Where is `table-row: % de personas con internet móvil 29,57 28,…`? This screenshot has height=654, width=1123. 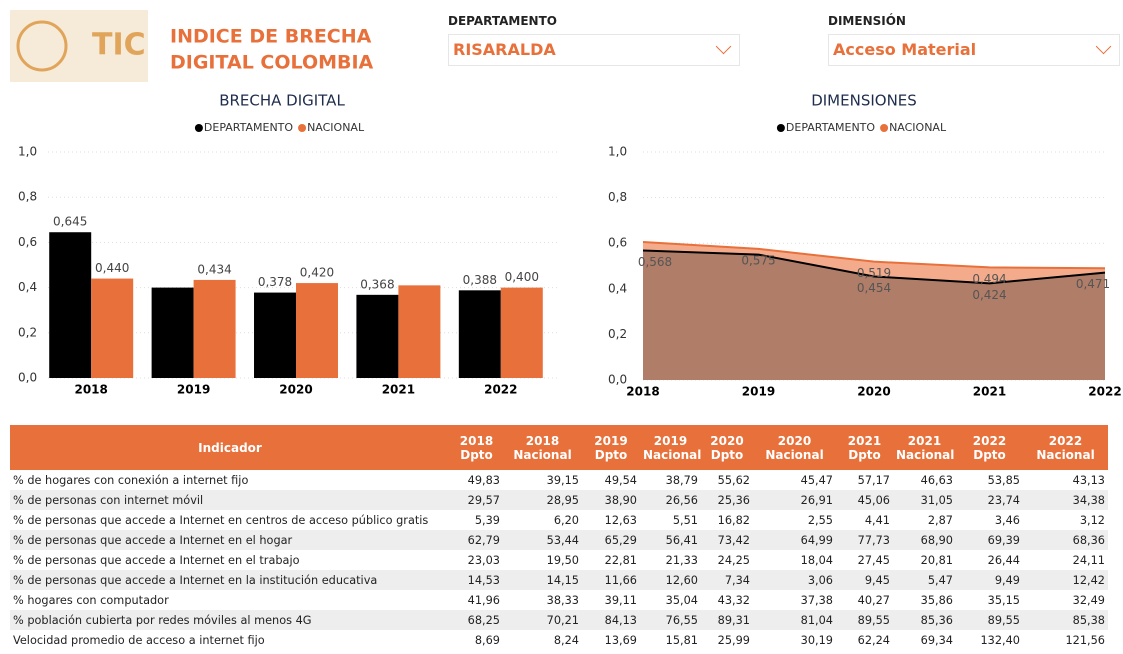 table-row: % de personas con internet móvil 29,57 28,… is located at coordinates (559, 500).